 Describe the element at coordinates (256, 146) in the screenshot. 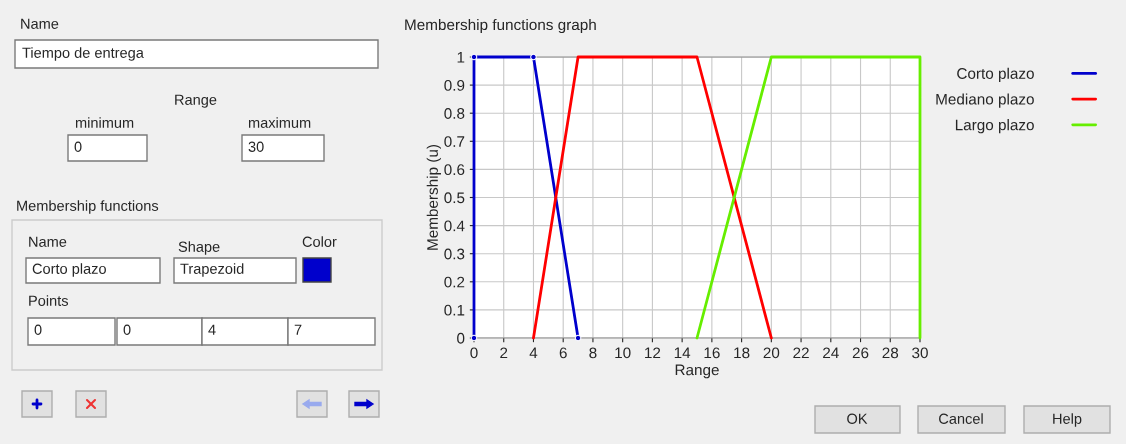

I see `text: 30` at that location.